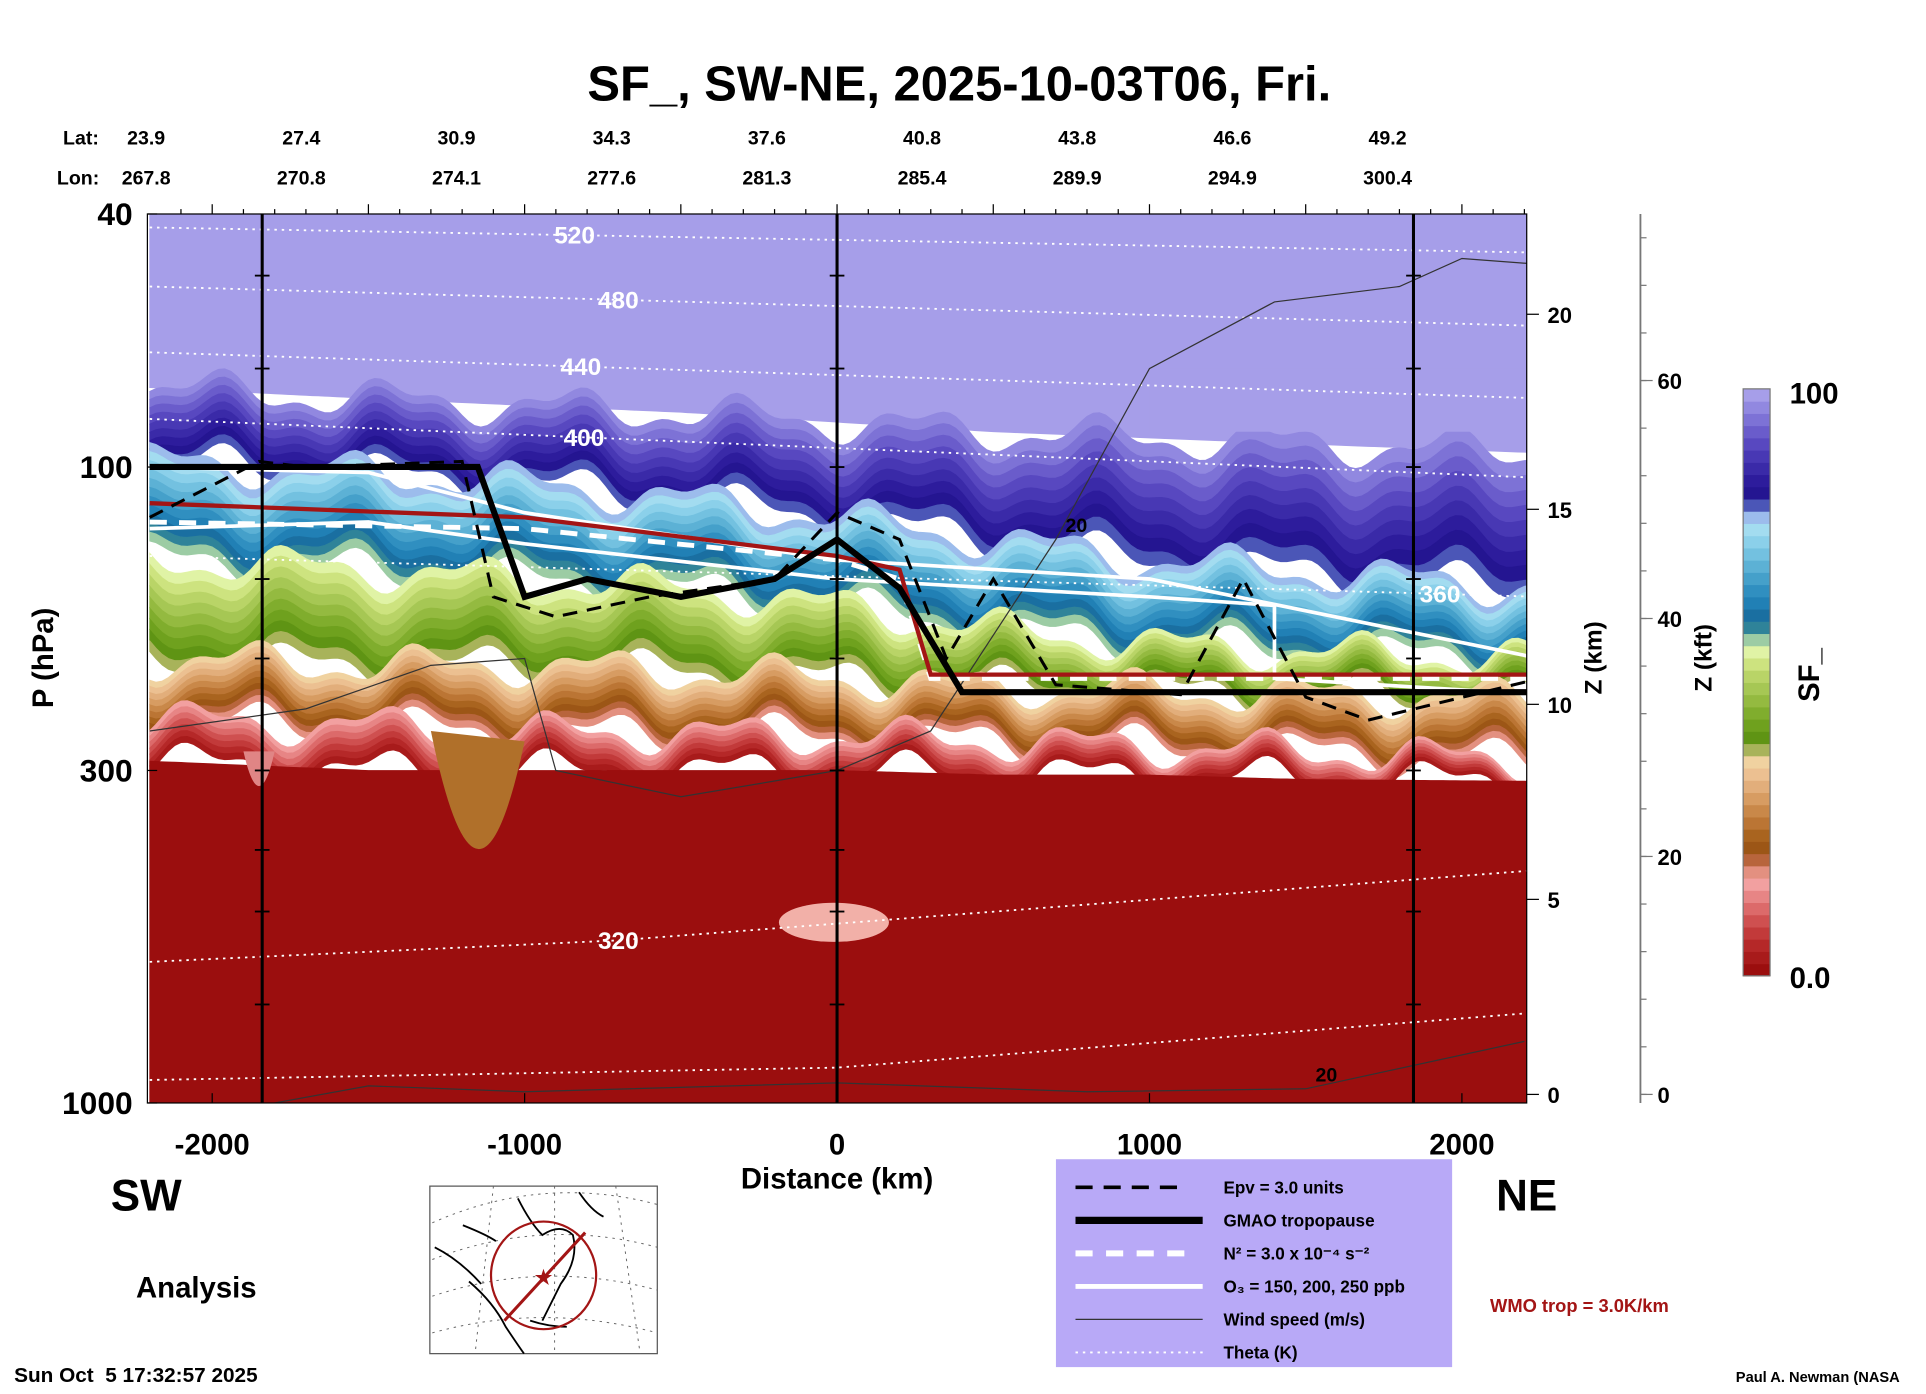 The image size is (1926, 1394). I want to click on lon-value: 277.6, so click(611, 179).